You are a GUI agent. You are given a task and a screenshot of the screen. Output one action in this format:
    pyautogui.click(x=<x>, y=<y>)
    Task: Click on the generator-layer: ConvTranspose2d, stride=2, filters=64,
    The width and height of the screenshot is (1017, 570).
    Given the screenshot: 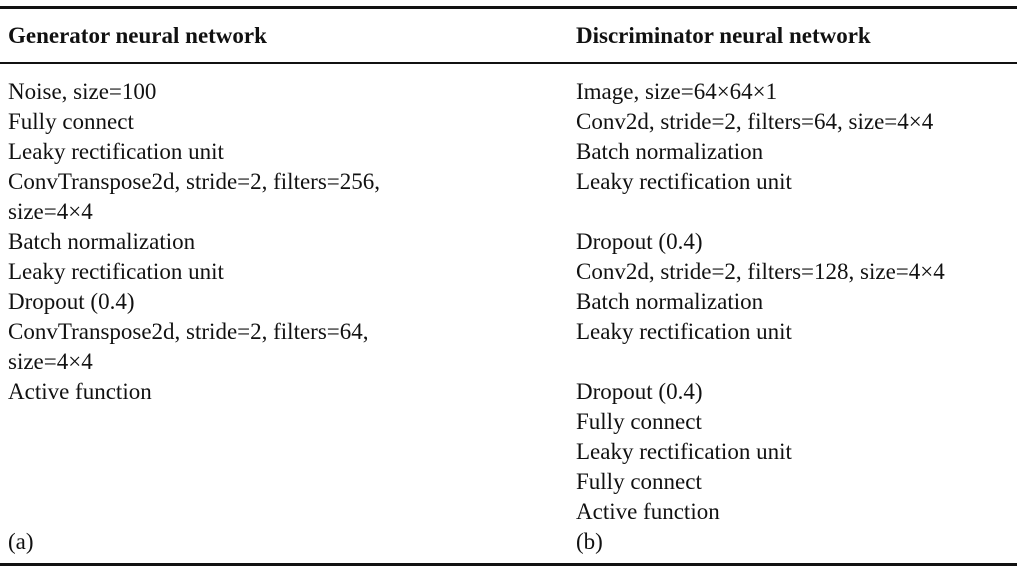 What is the action you would take?
    pyautogui.click(x=188, y=331)
    